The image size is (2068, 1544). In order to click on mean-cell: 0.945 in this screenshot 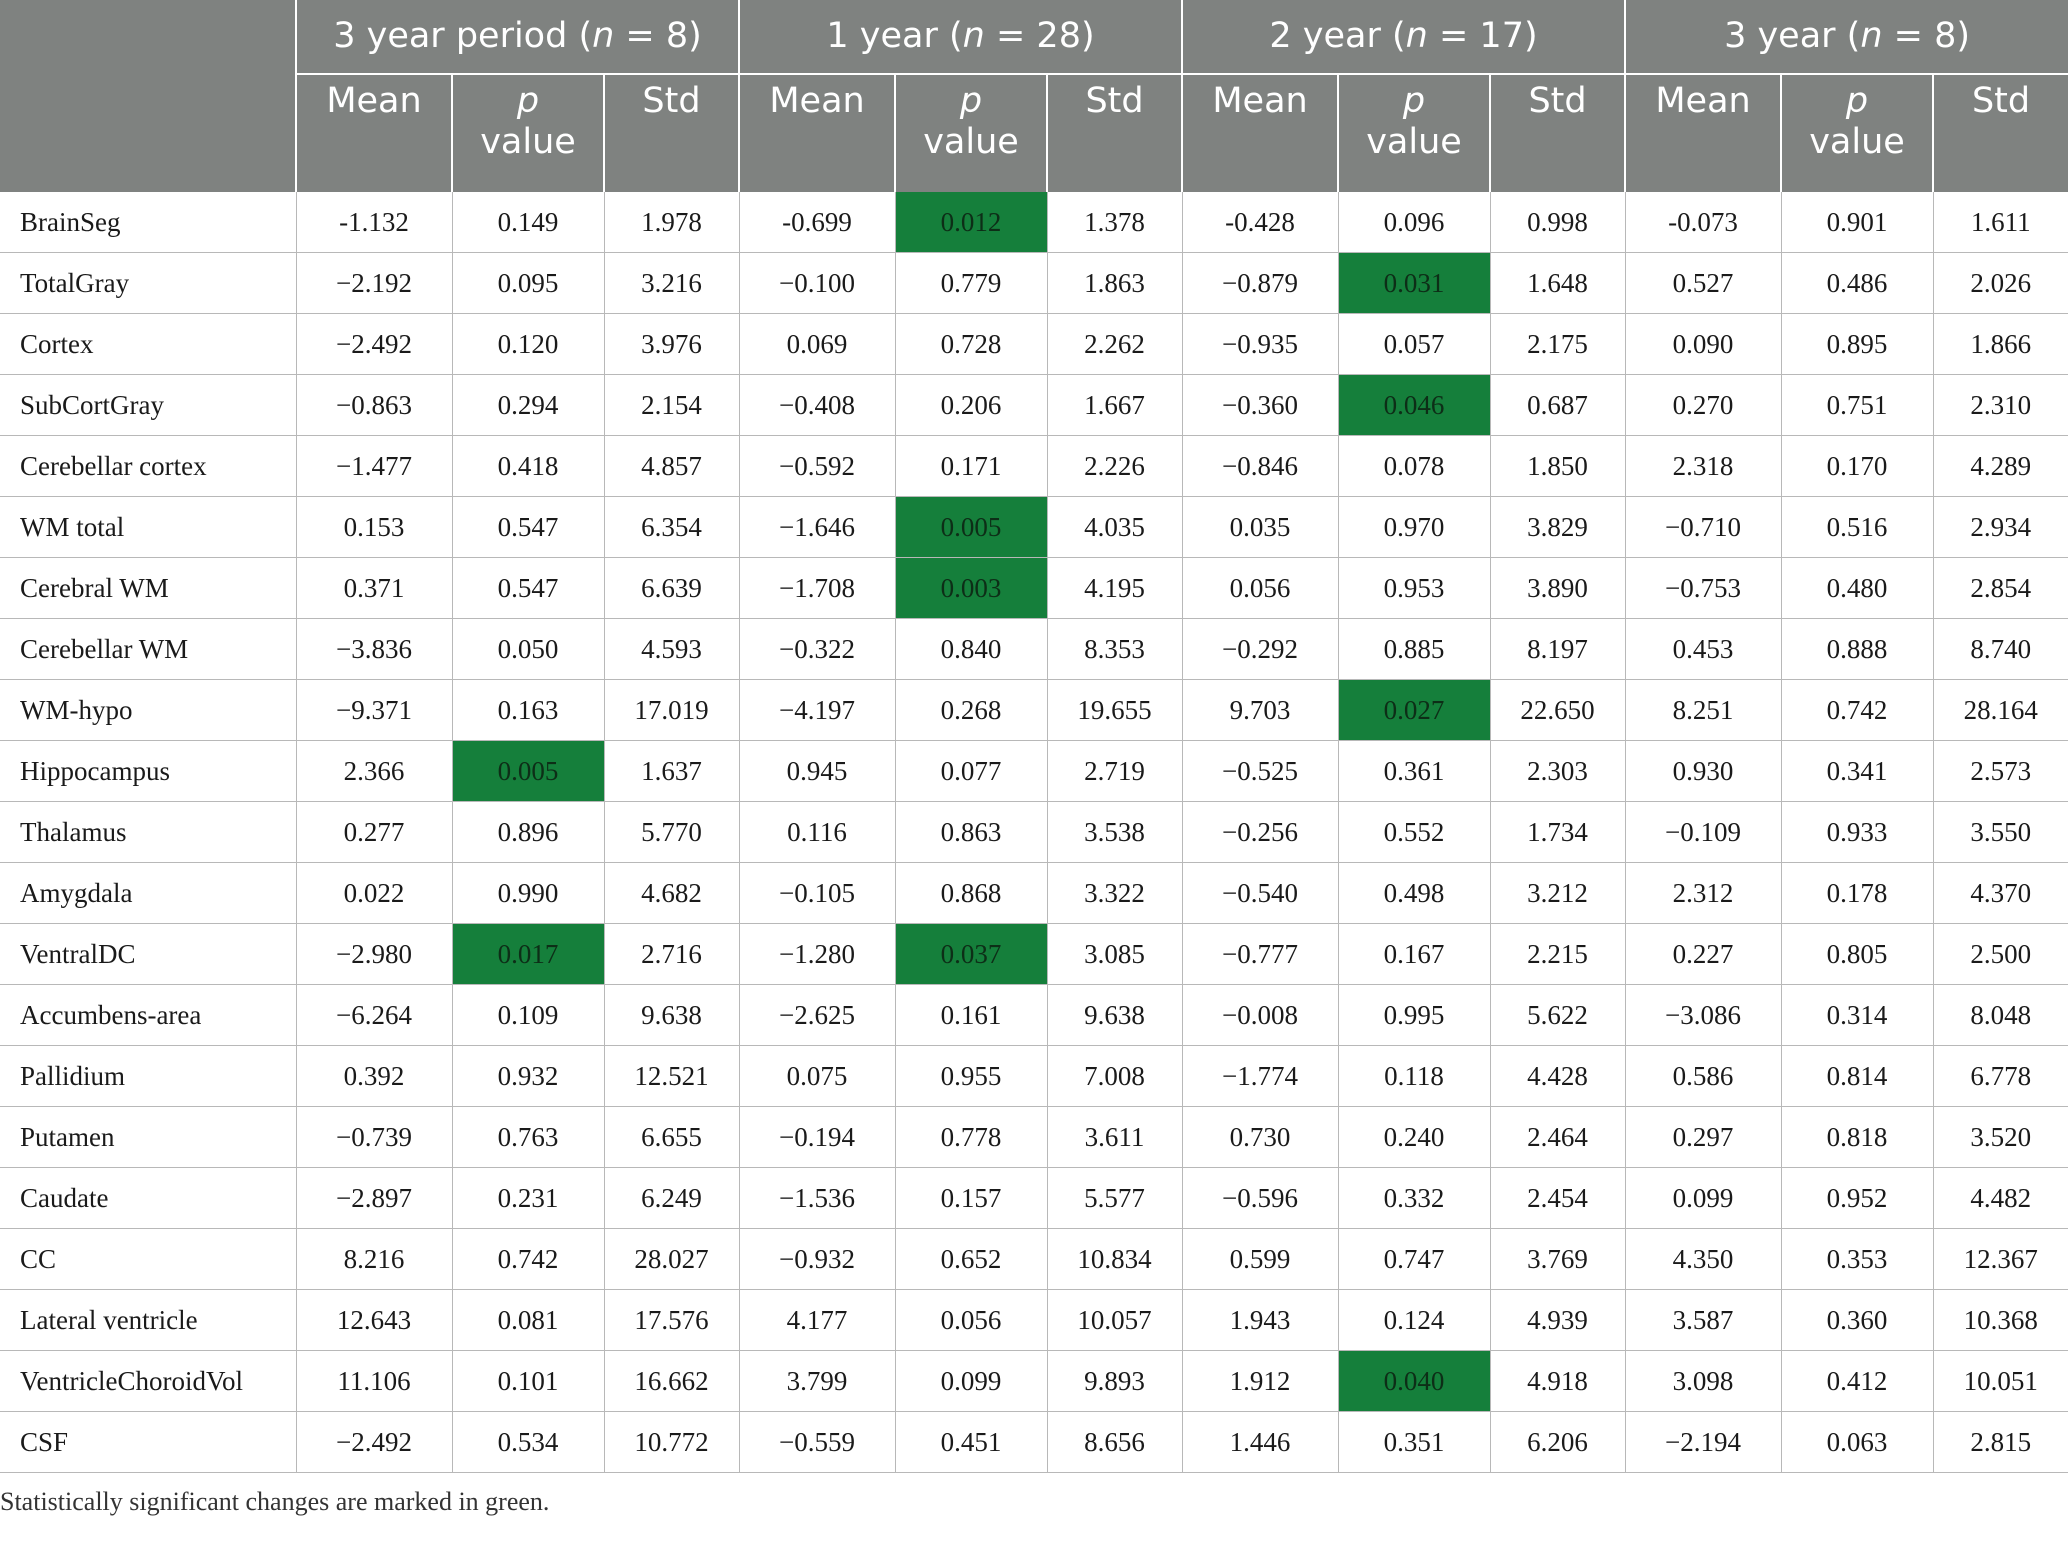, I will do `click(817, 771)`.